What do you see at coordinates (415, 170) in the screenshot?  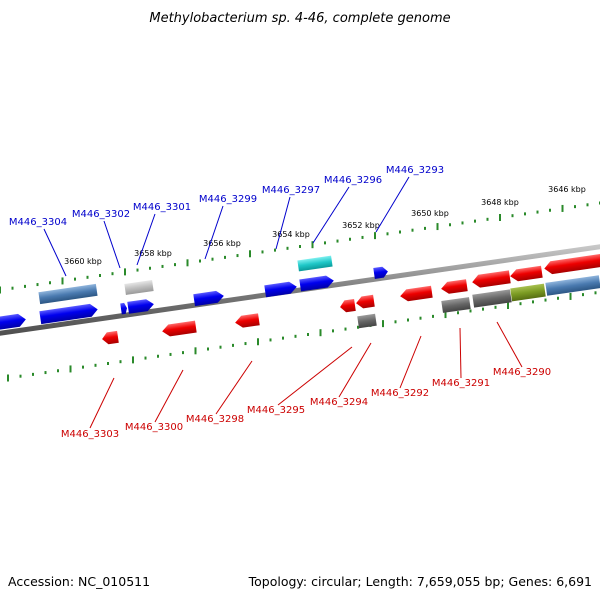 I see `gene-label-plus: M446_3293` at bounding box center [415, 170].